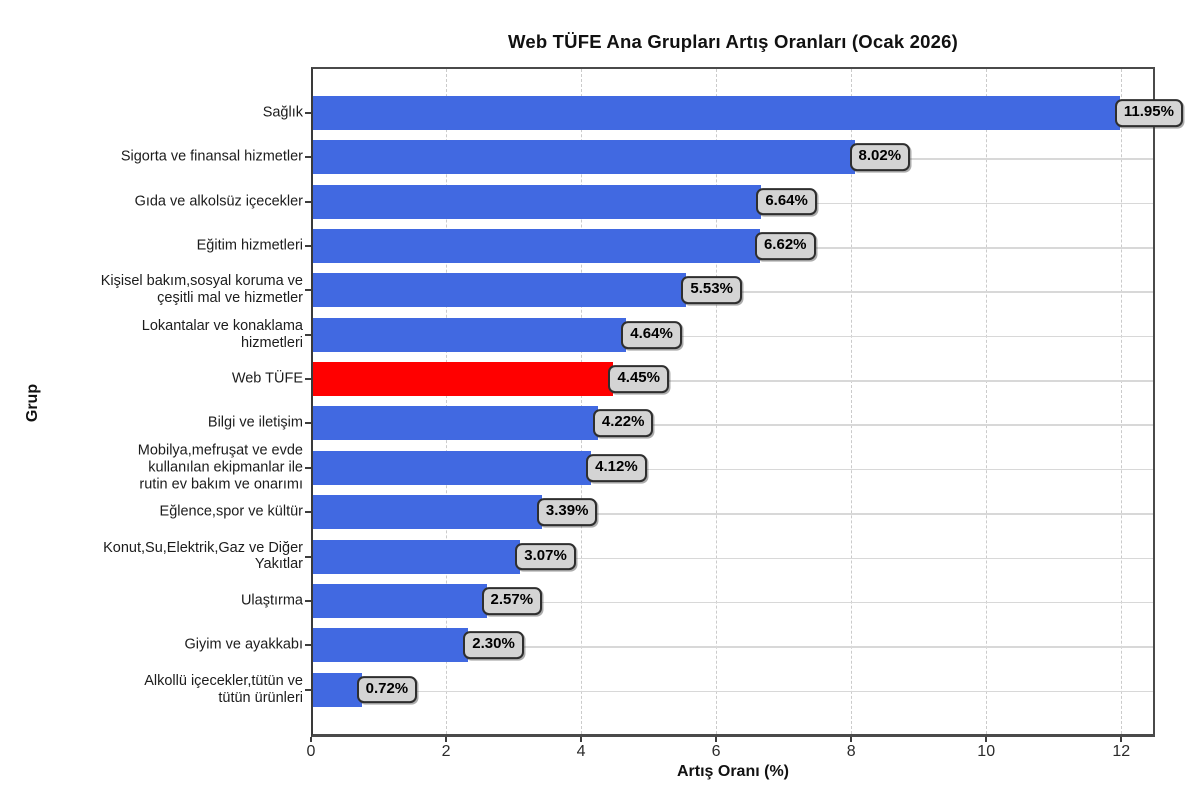  Describe the element at coordinates (638, 379) in the screenshot. I see `bar-value-chip: 4.45%` at that location.